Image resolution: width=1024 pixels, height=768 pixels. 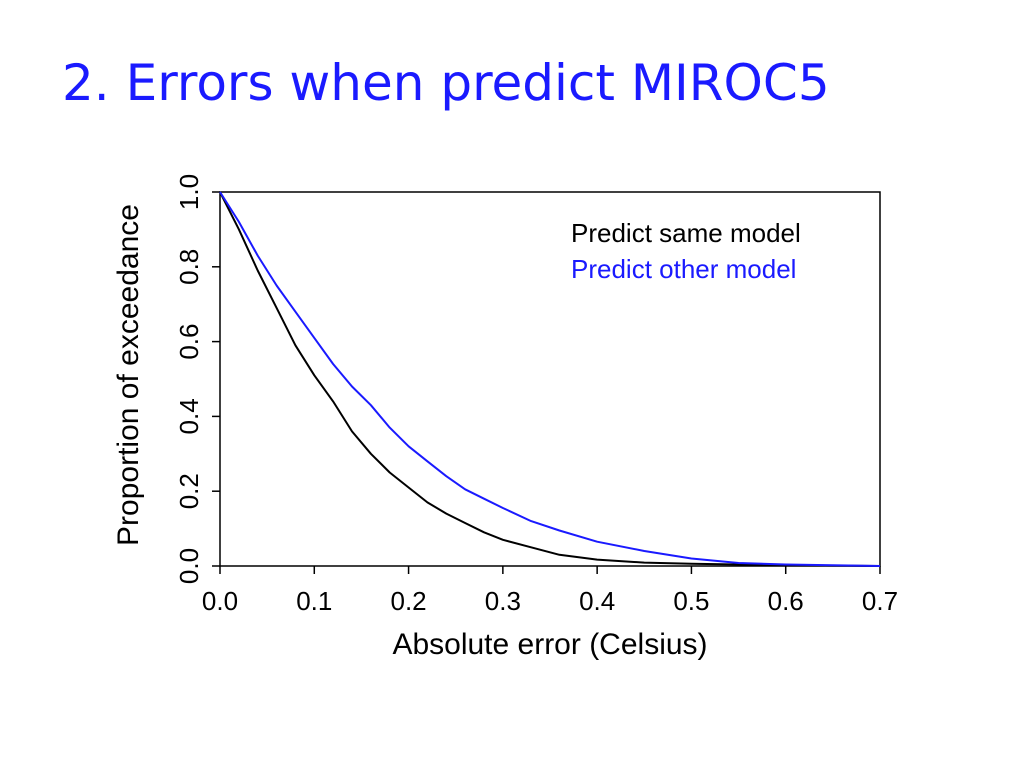 I want to click on y-tick-label: 0.4, so click(x=189, y=416).